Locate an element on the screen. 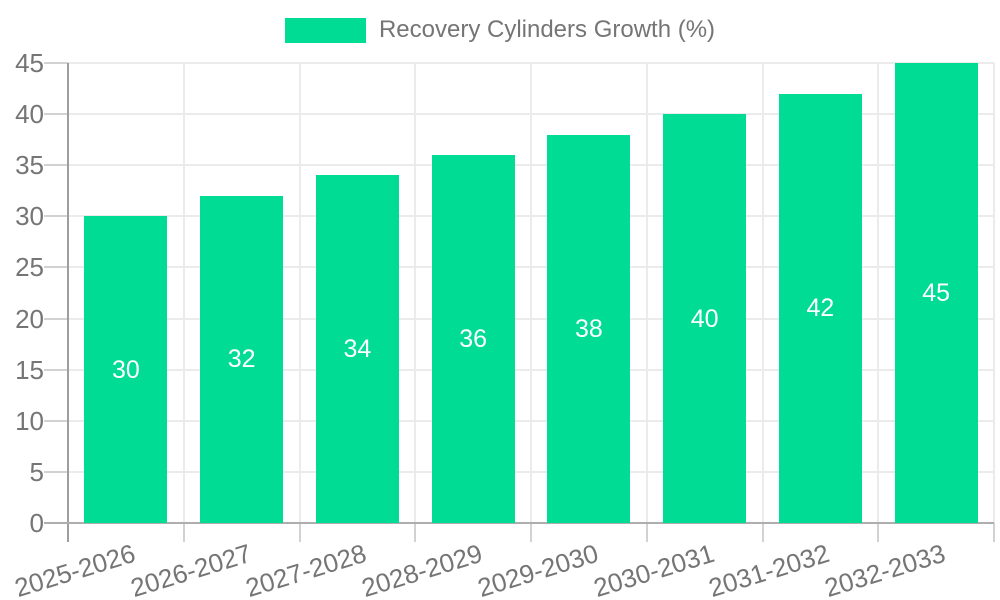  bar-value-label: 45 is located at coordinates (936, 293).